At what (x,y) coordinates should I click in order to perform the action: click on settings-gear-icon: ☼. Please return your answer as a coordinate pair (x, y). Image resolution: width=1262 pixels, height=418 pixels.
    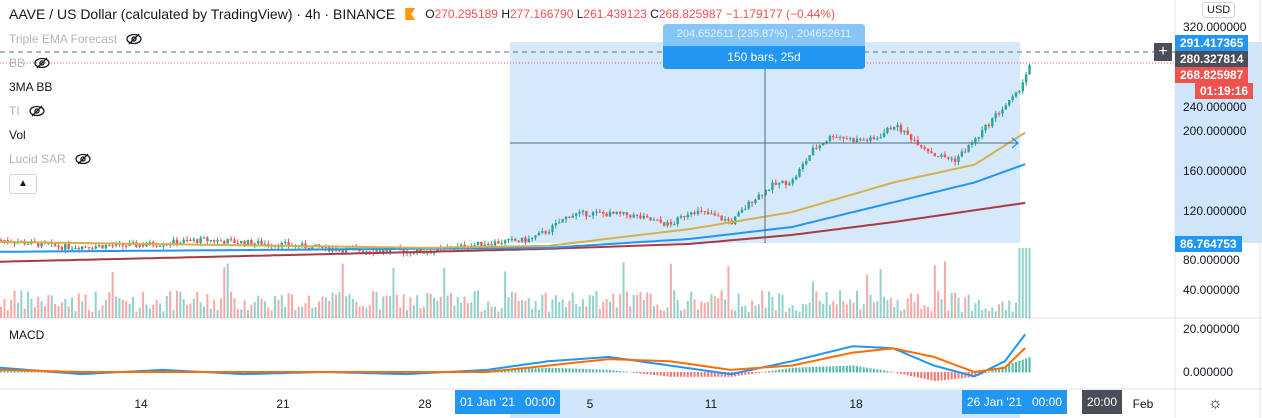
    Looking at the image, I should click on (1215, 403).